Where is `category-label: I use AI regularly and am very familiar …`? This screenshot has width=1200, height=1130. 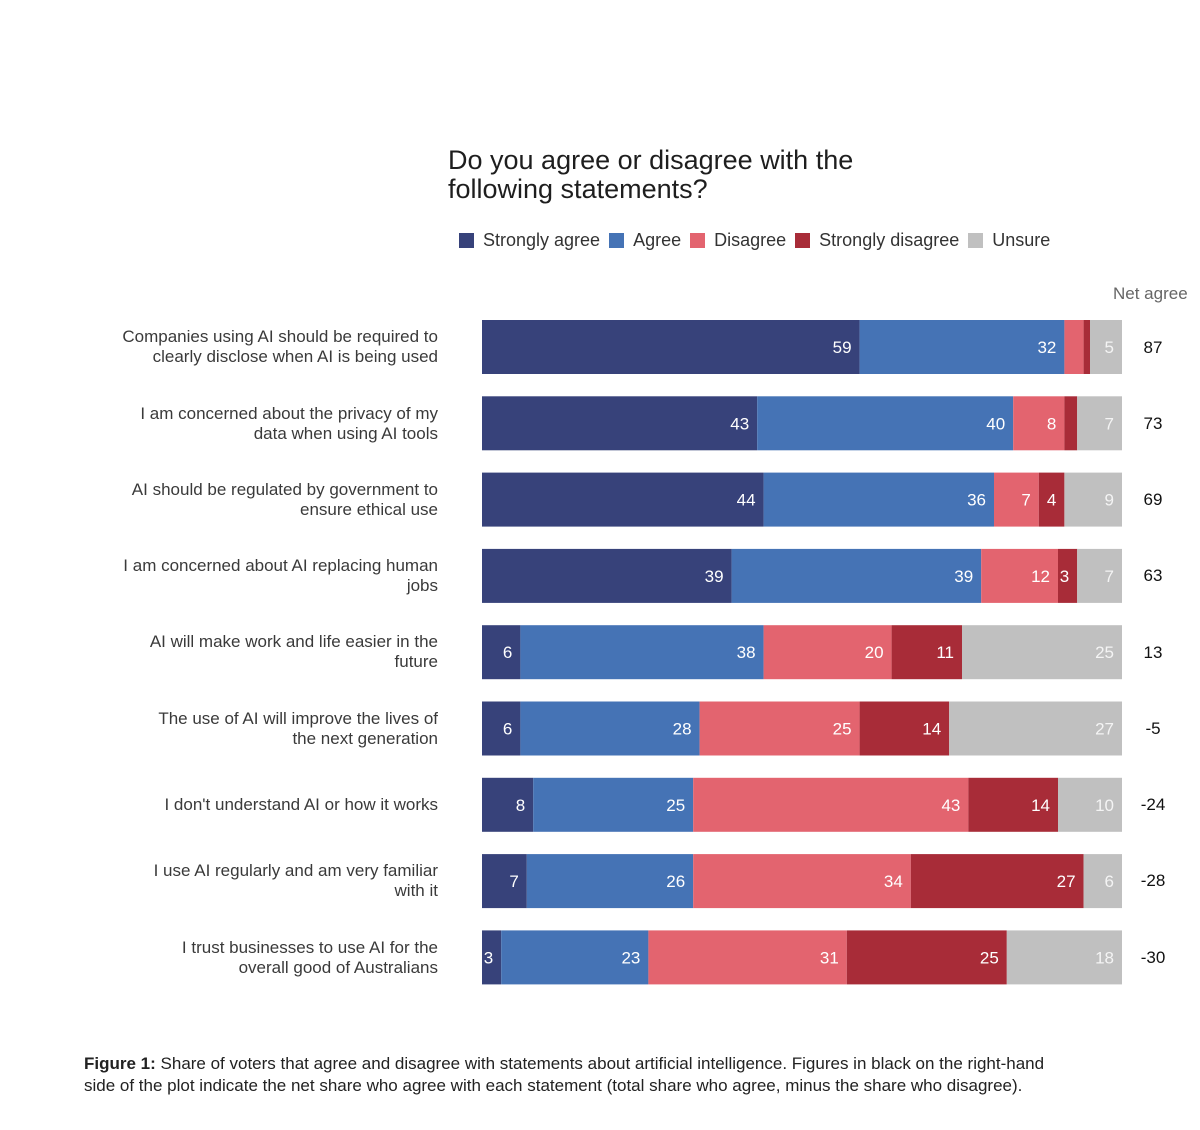
category-label: I use AI regularly and am very familiar … is located at coordinates (295, 880).